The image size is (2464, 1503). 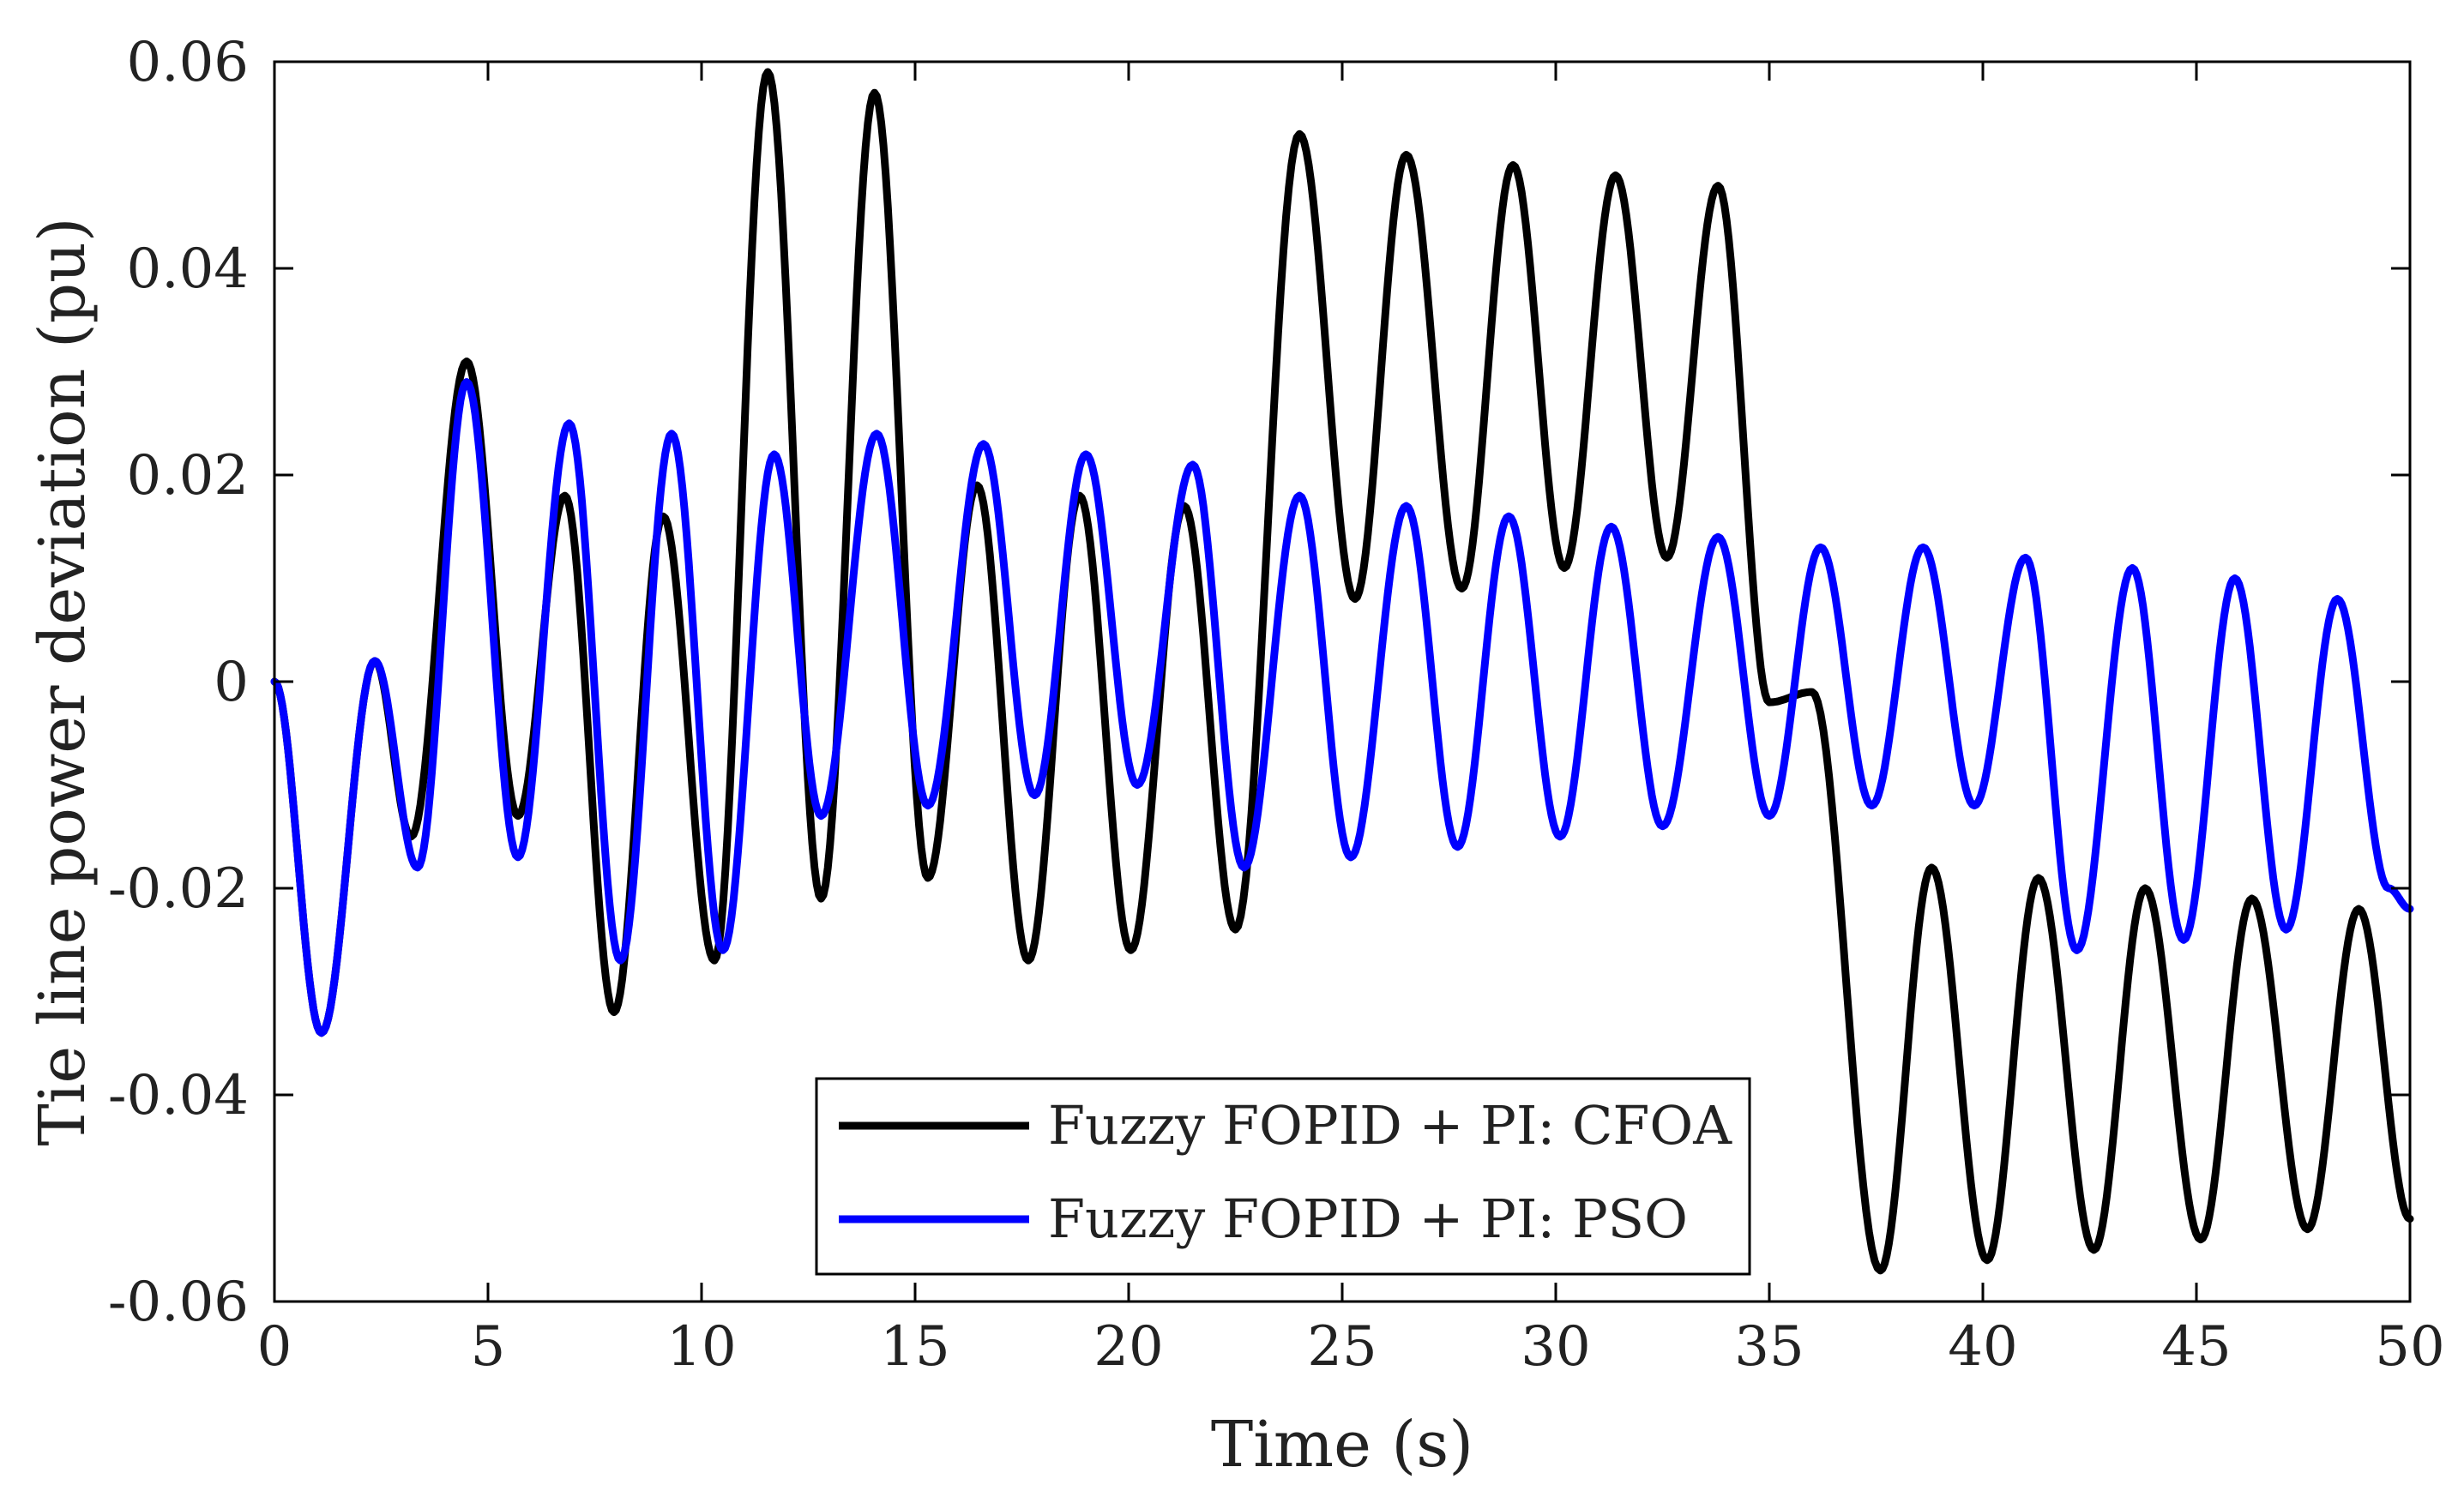 I want to click on legend-label-pso: Fuzzy FOPID + PI: PSO, so click(x=1368, y=1218).